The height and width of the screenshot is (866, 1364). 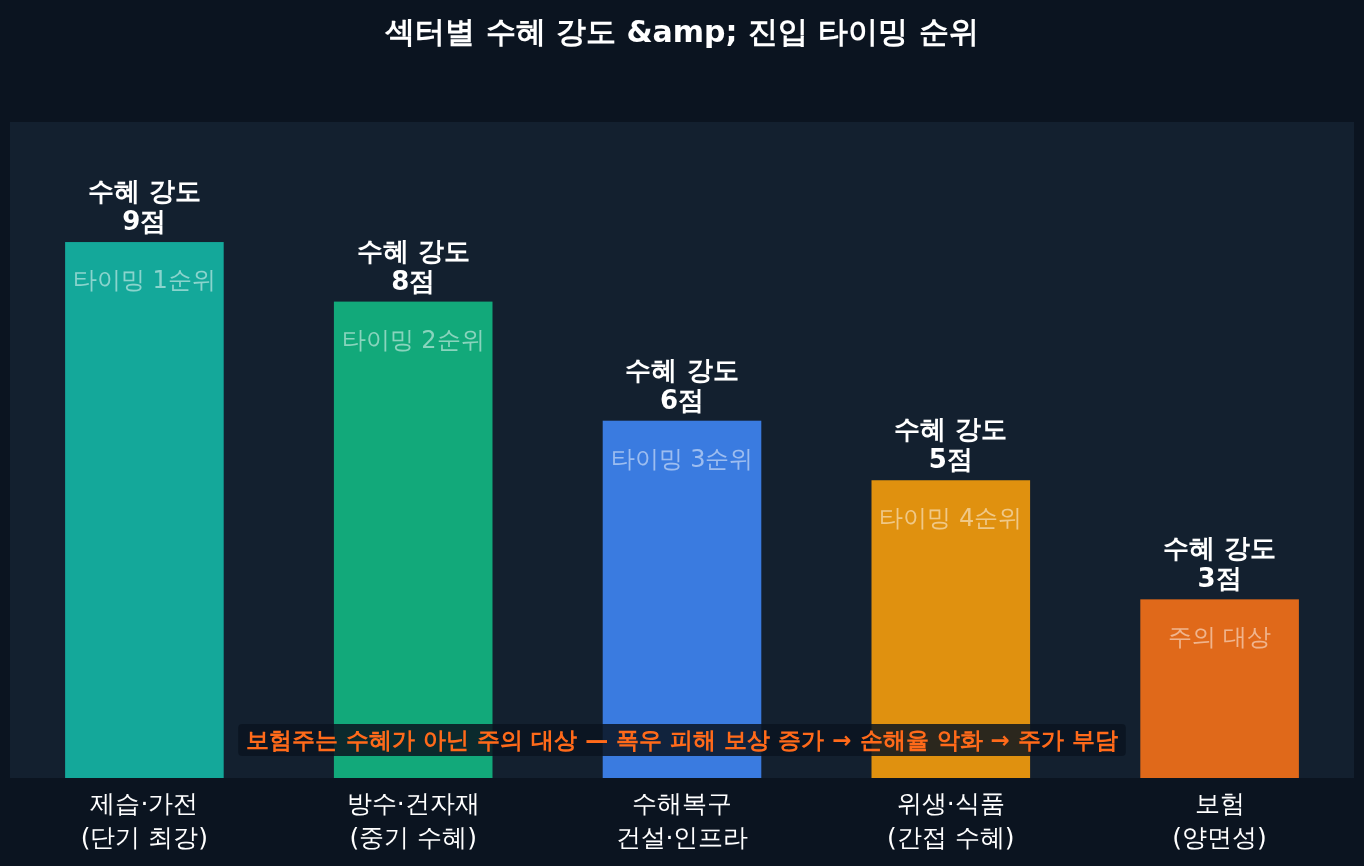 I want to click on annotation: 주의 대상, so click(x=1219, y=637).